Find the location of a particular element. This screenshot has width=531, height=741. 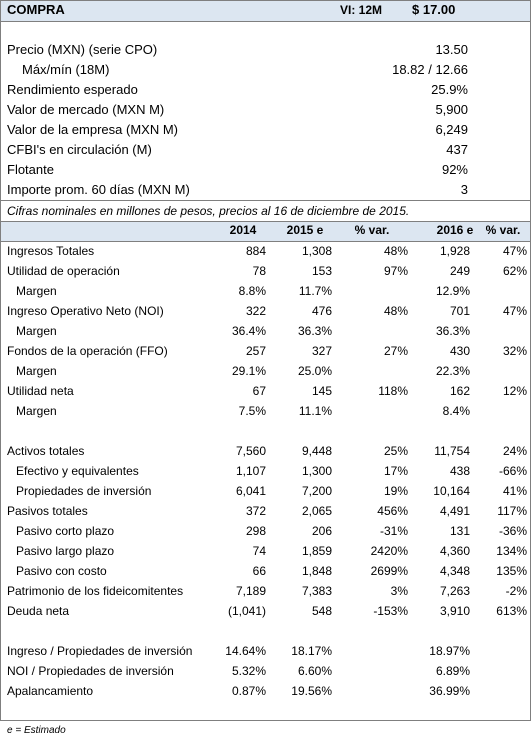

cell: 884 is located at coordinates (255, 251).